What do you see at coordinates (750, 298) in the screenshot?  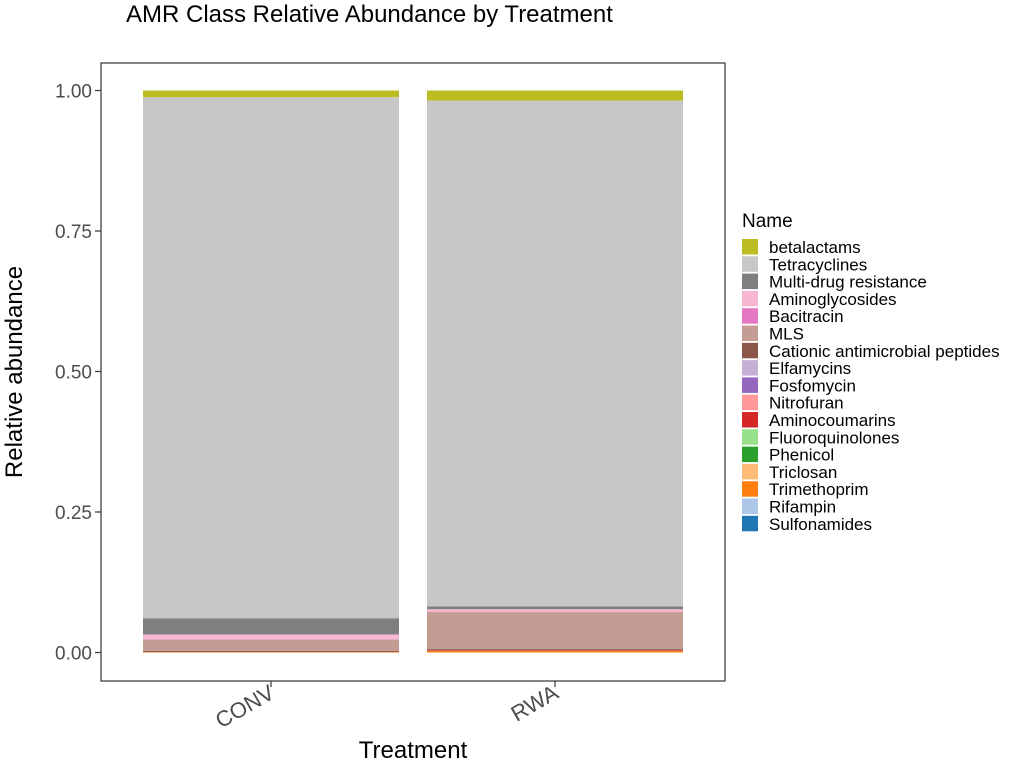 I see `legend-swatch-aminoglycosides` at bounding box center [750, 298].